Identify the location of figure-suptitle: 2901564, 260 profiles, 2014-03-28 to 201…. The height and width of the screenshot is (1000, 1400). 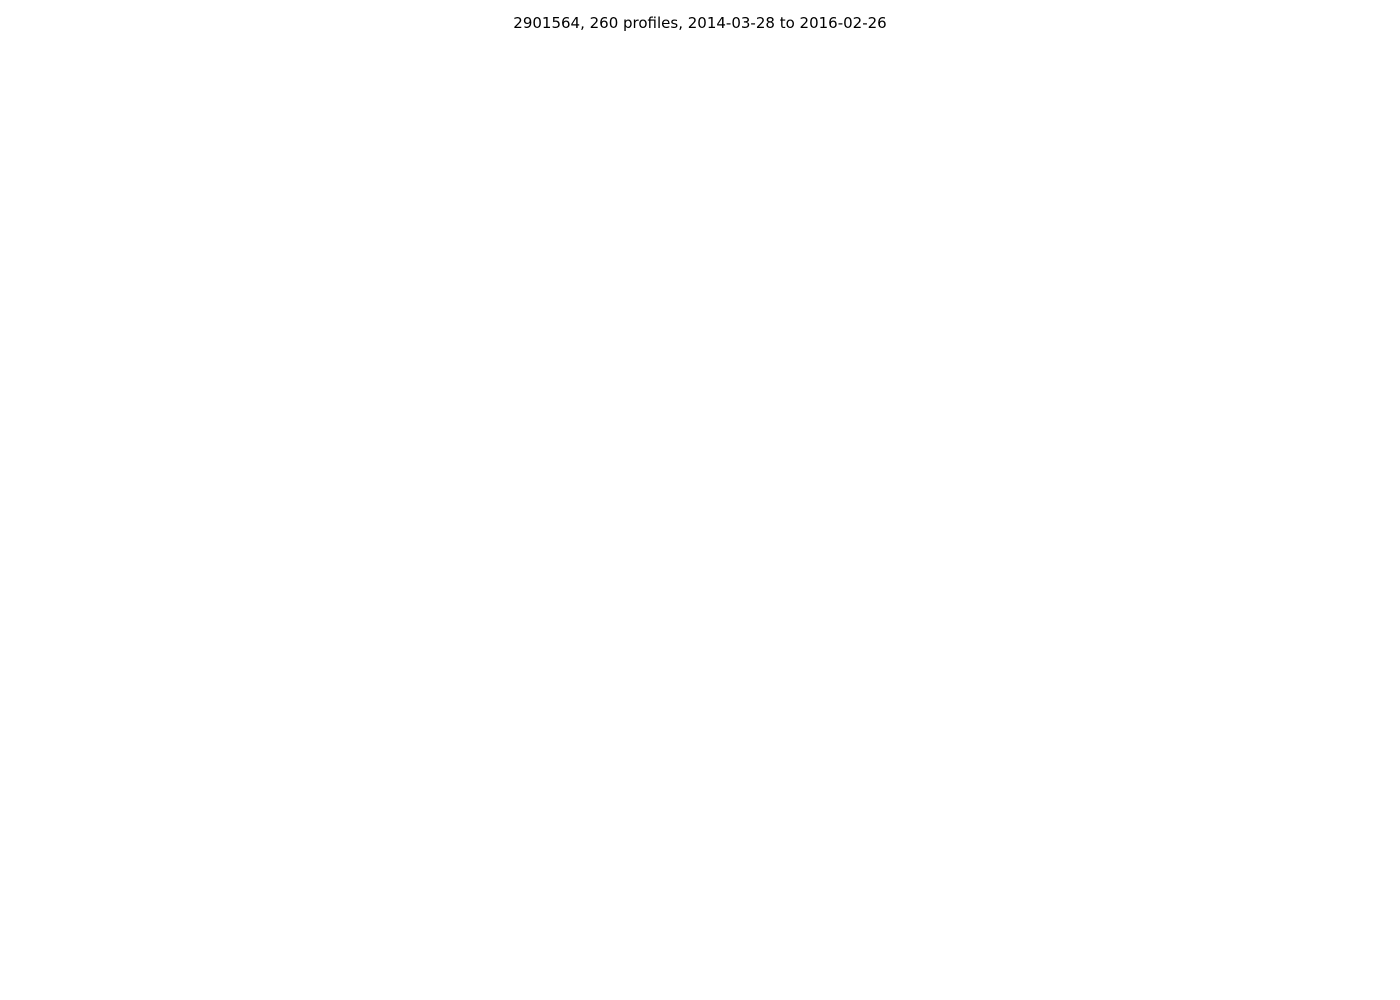
(700, 23).